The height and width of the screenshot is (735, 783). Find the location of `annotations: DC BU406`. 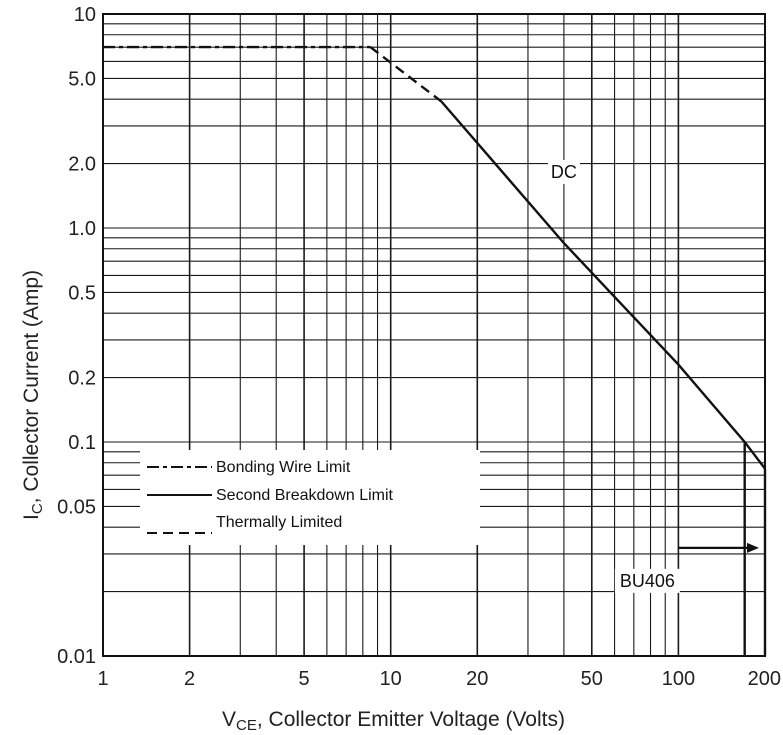

annotations: DC BU406 is located at coordinates (613, 376).